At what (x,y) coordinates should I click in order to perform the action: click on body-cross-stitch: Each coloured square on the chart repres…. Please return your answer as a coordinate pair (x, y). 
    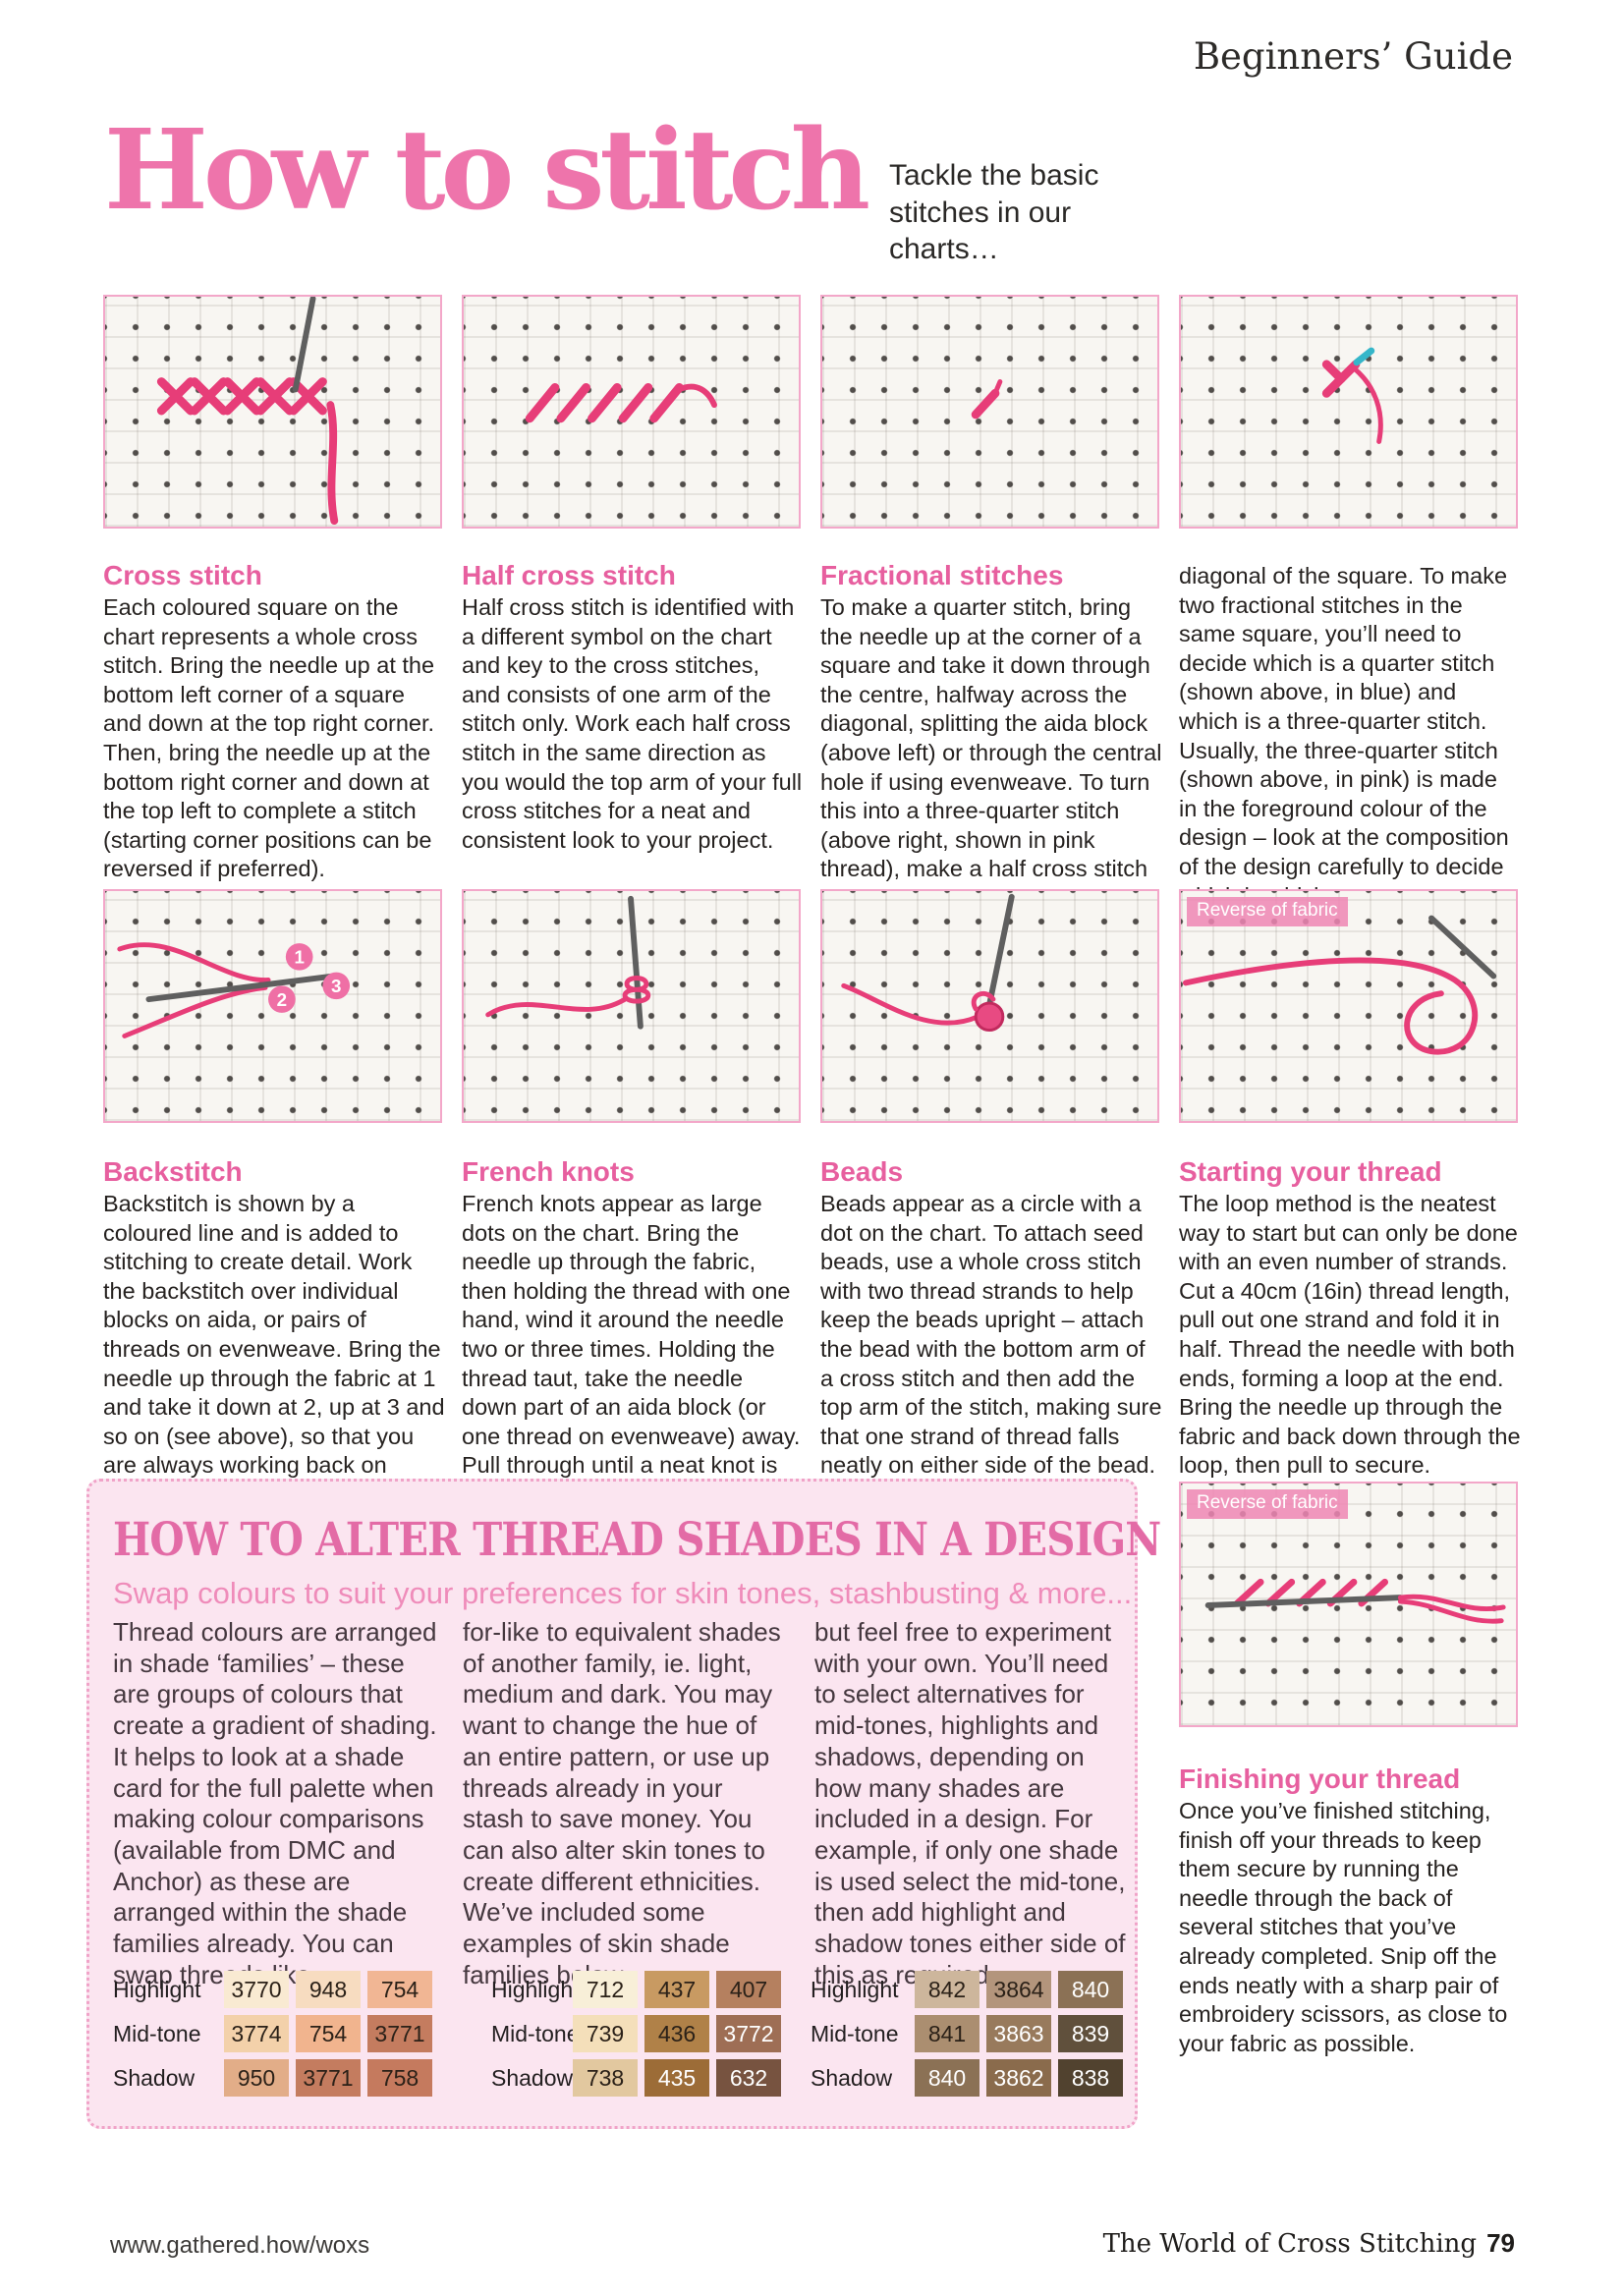
    Looking at the image, I should click on (269, 738).